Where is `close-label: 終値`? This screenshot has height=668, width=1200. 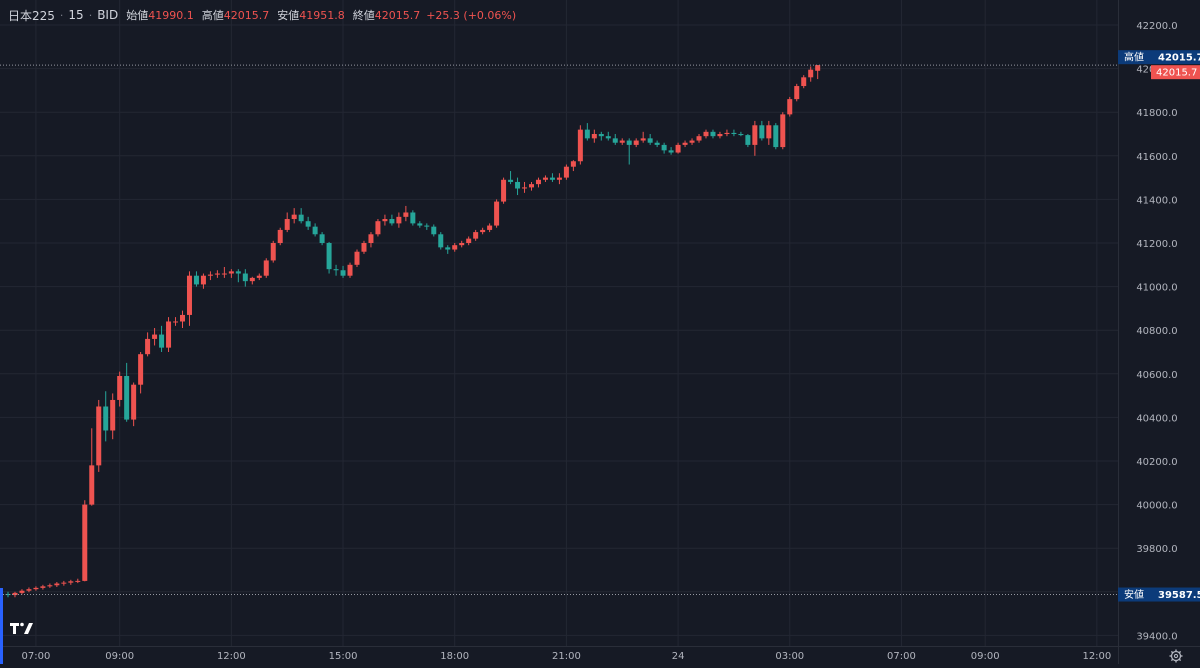 close-label: 終値 is located at coordinates (363, 15).